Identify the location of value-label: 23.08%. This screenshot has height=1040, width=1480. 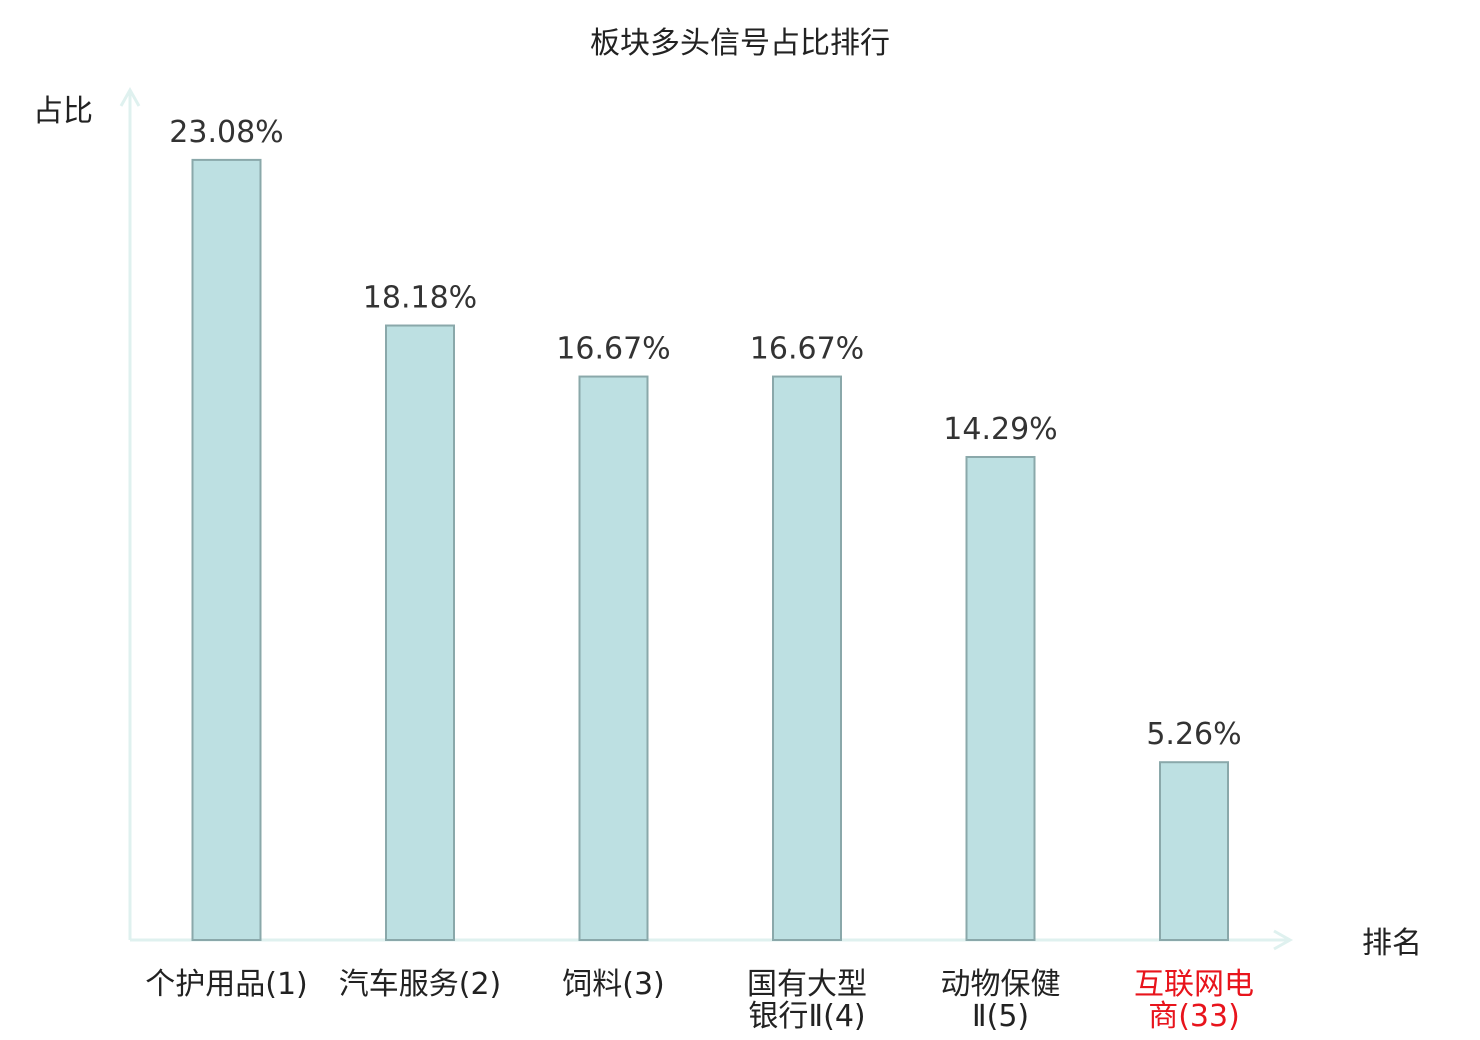
(226, 132).